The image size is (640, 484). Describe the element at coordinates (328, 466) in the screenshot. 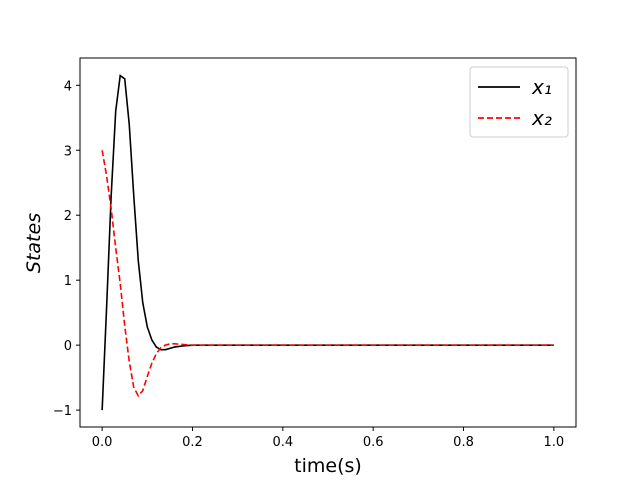

I see `x-axis-label: time(s)` at that location.